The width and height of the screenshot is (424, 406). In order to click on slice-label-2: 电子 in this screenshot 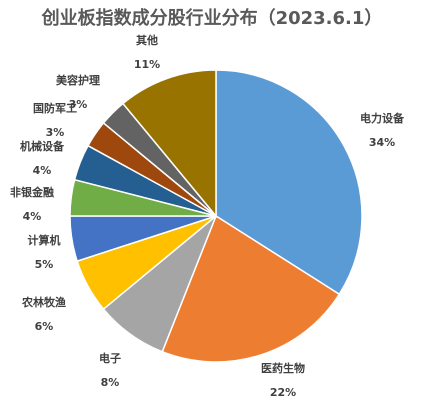, I will do `click(110, 358)`.